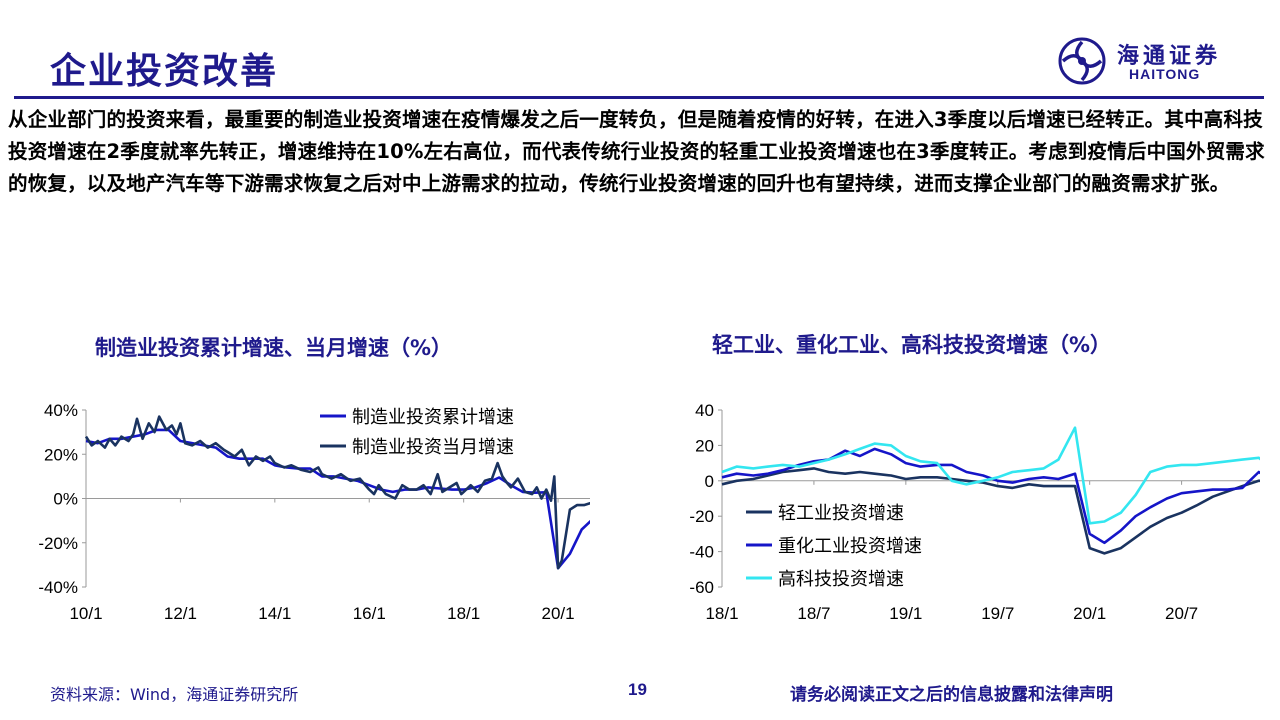 The height and width of the screenshot is (720, 1280). What do you see at coordinates (65, 499) in the screenshot?
I see `y-tick-label: 0%` at bounding box center [65, 499].